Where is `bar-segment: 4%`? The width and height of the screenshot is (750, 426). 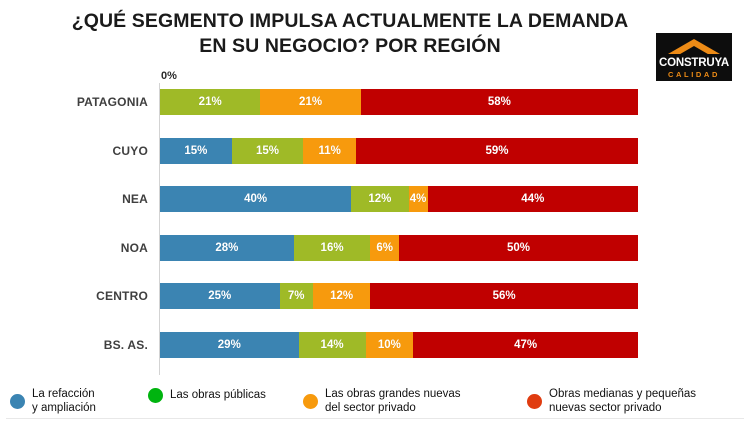 bar-segment: 4% is located at coordinates (418, 199).